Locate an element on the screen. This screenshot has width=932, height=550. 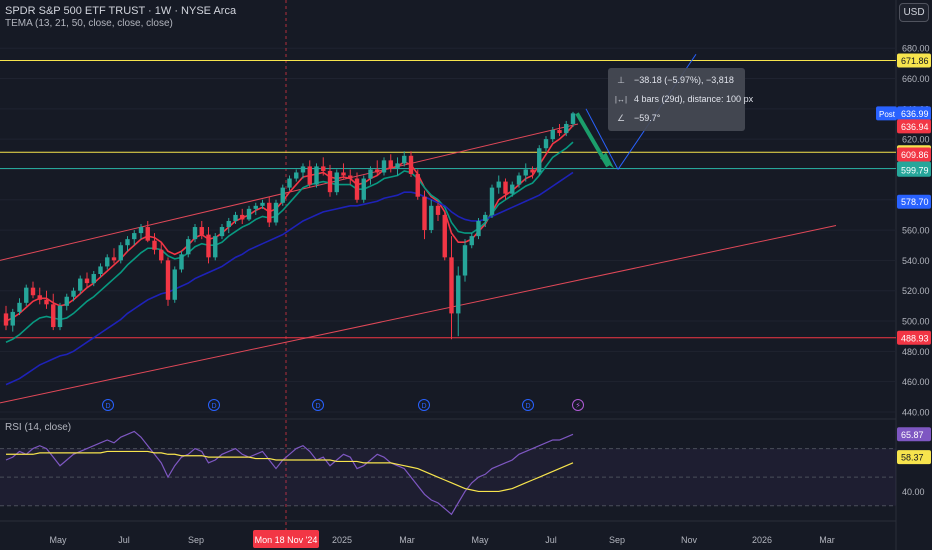
indicator-legend: TEMA (13, 21, 50, close, close, close) is located at coordinates (89, 23).